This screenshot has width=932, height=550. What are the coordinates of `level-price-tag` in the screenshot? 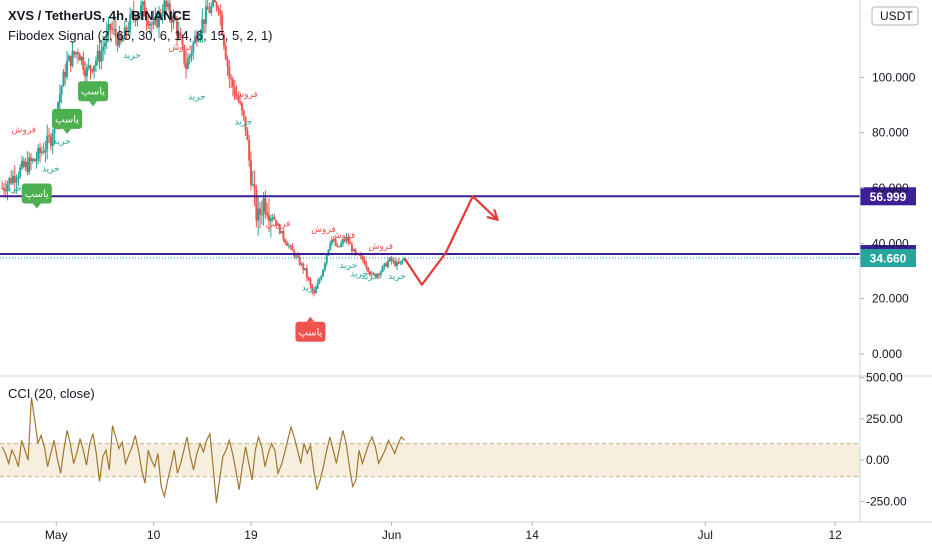 It's located at (888, 196).